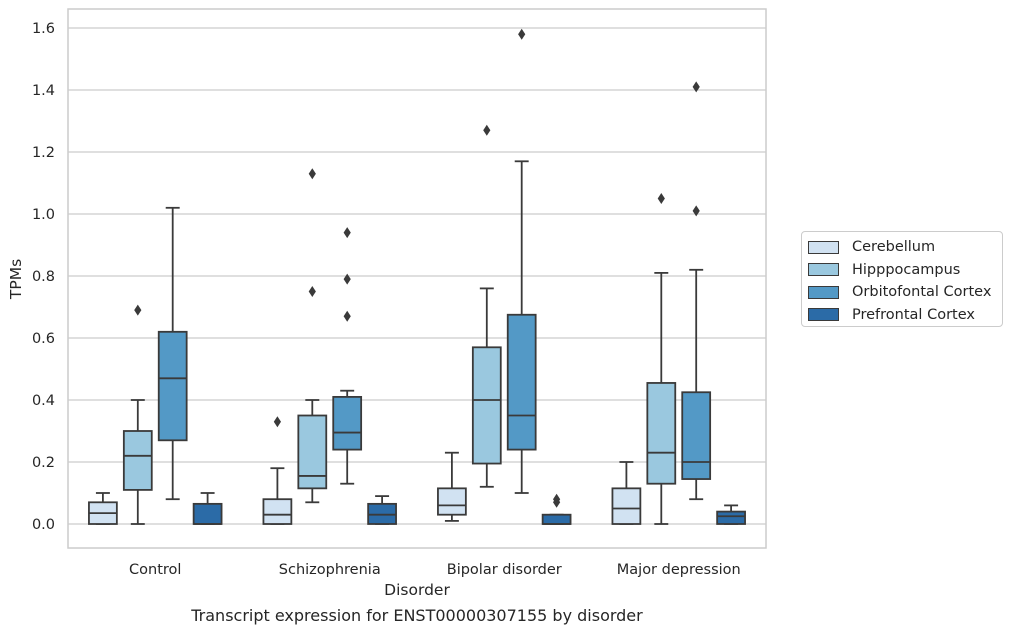 The image size is (1014, 634). I want to click on y-tick-label: 0.8, so click(43, 277).